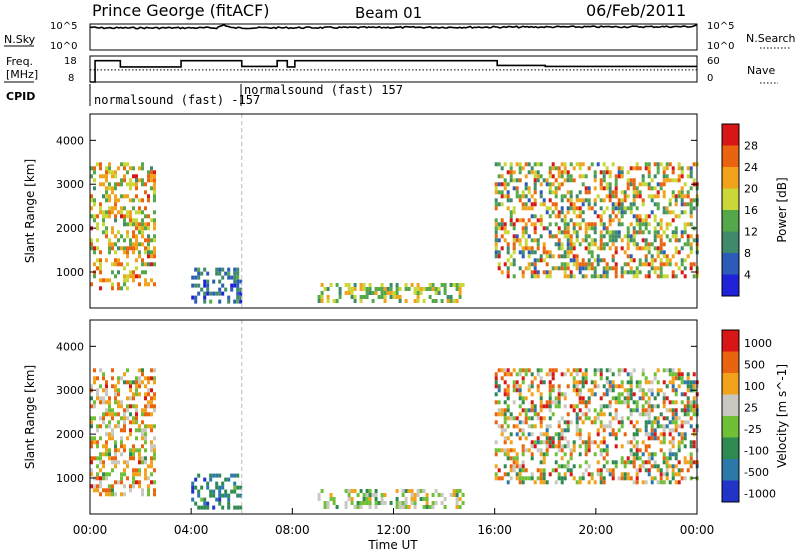 The height and width of the screenshot is (554, 800). Describe the element at coordinates (70, 272) in the screenshot. I see `y-tick-label: 1000` at that location.